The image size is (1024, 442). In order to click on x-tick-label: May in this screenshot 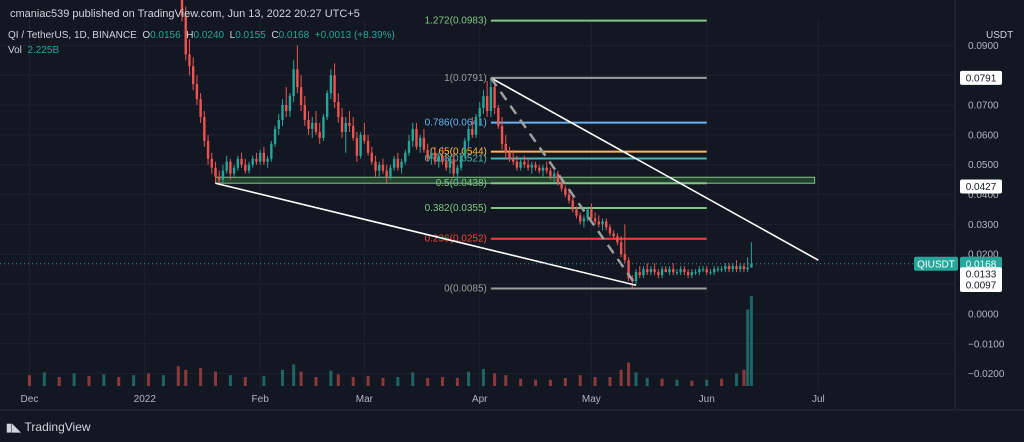, I will do `click(591, 399)`.